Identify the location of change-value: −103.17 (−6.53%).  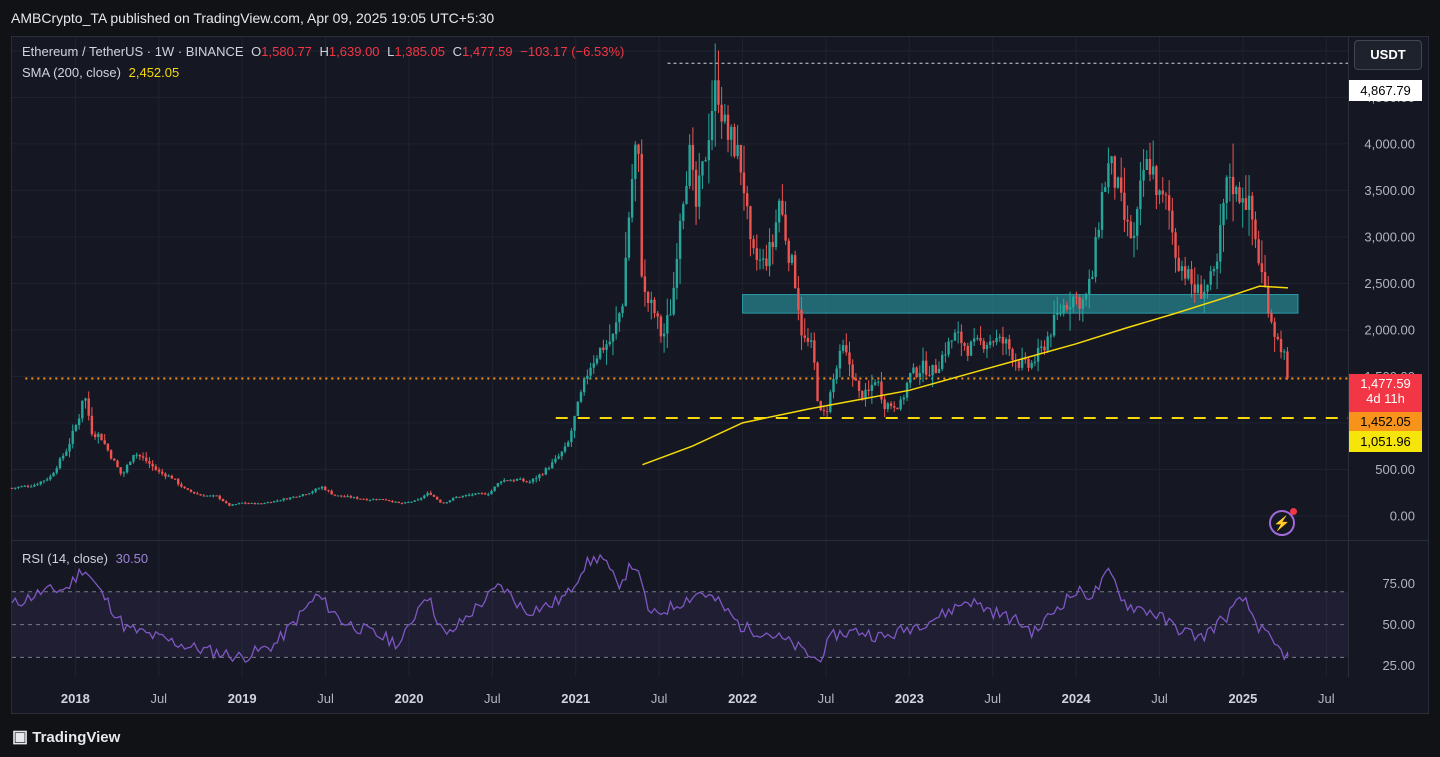
(572, 51).